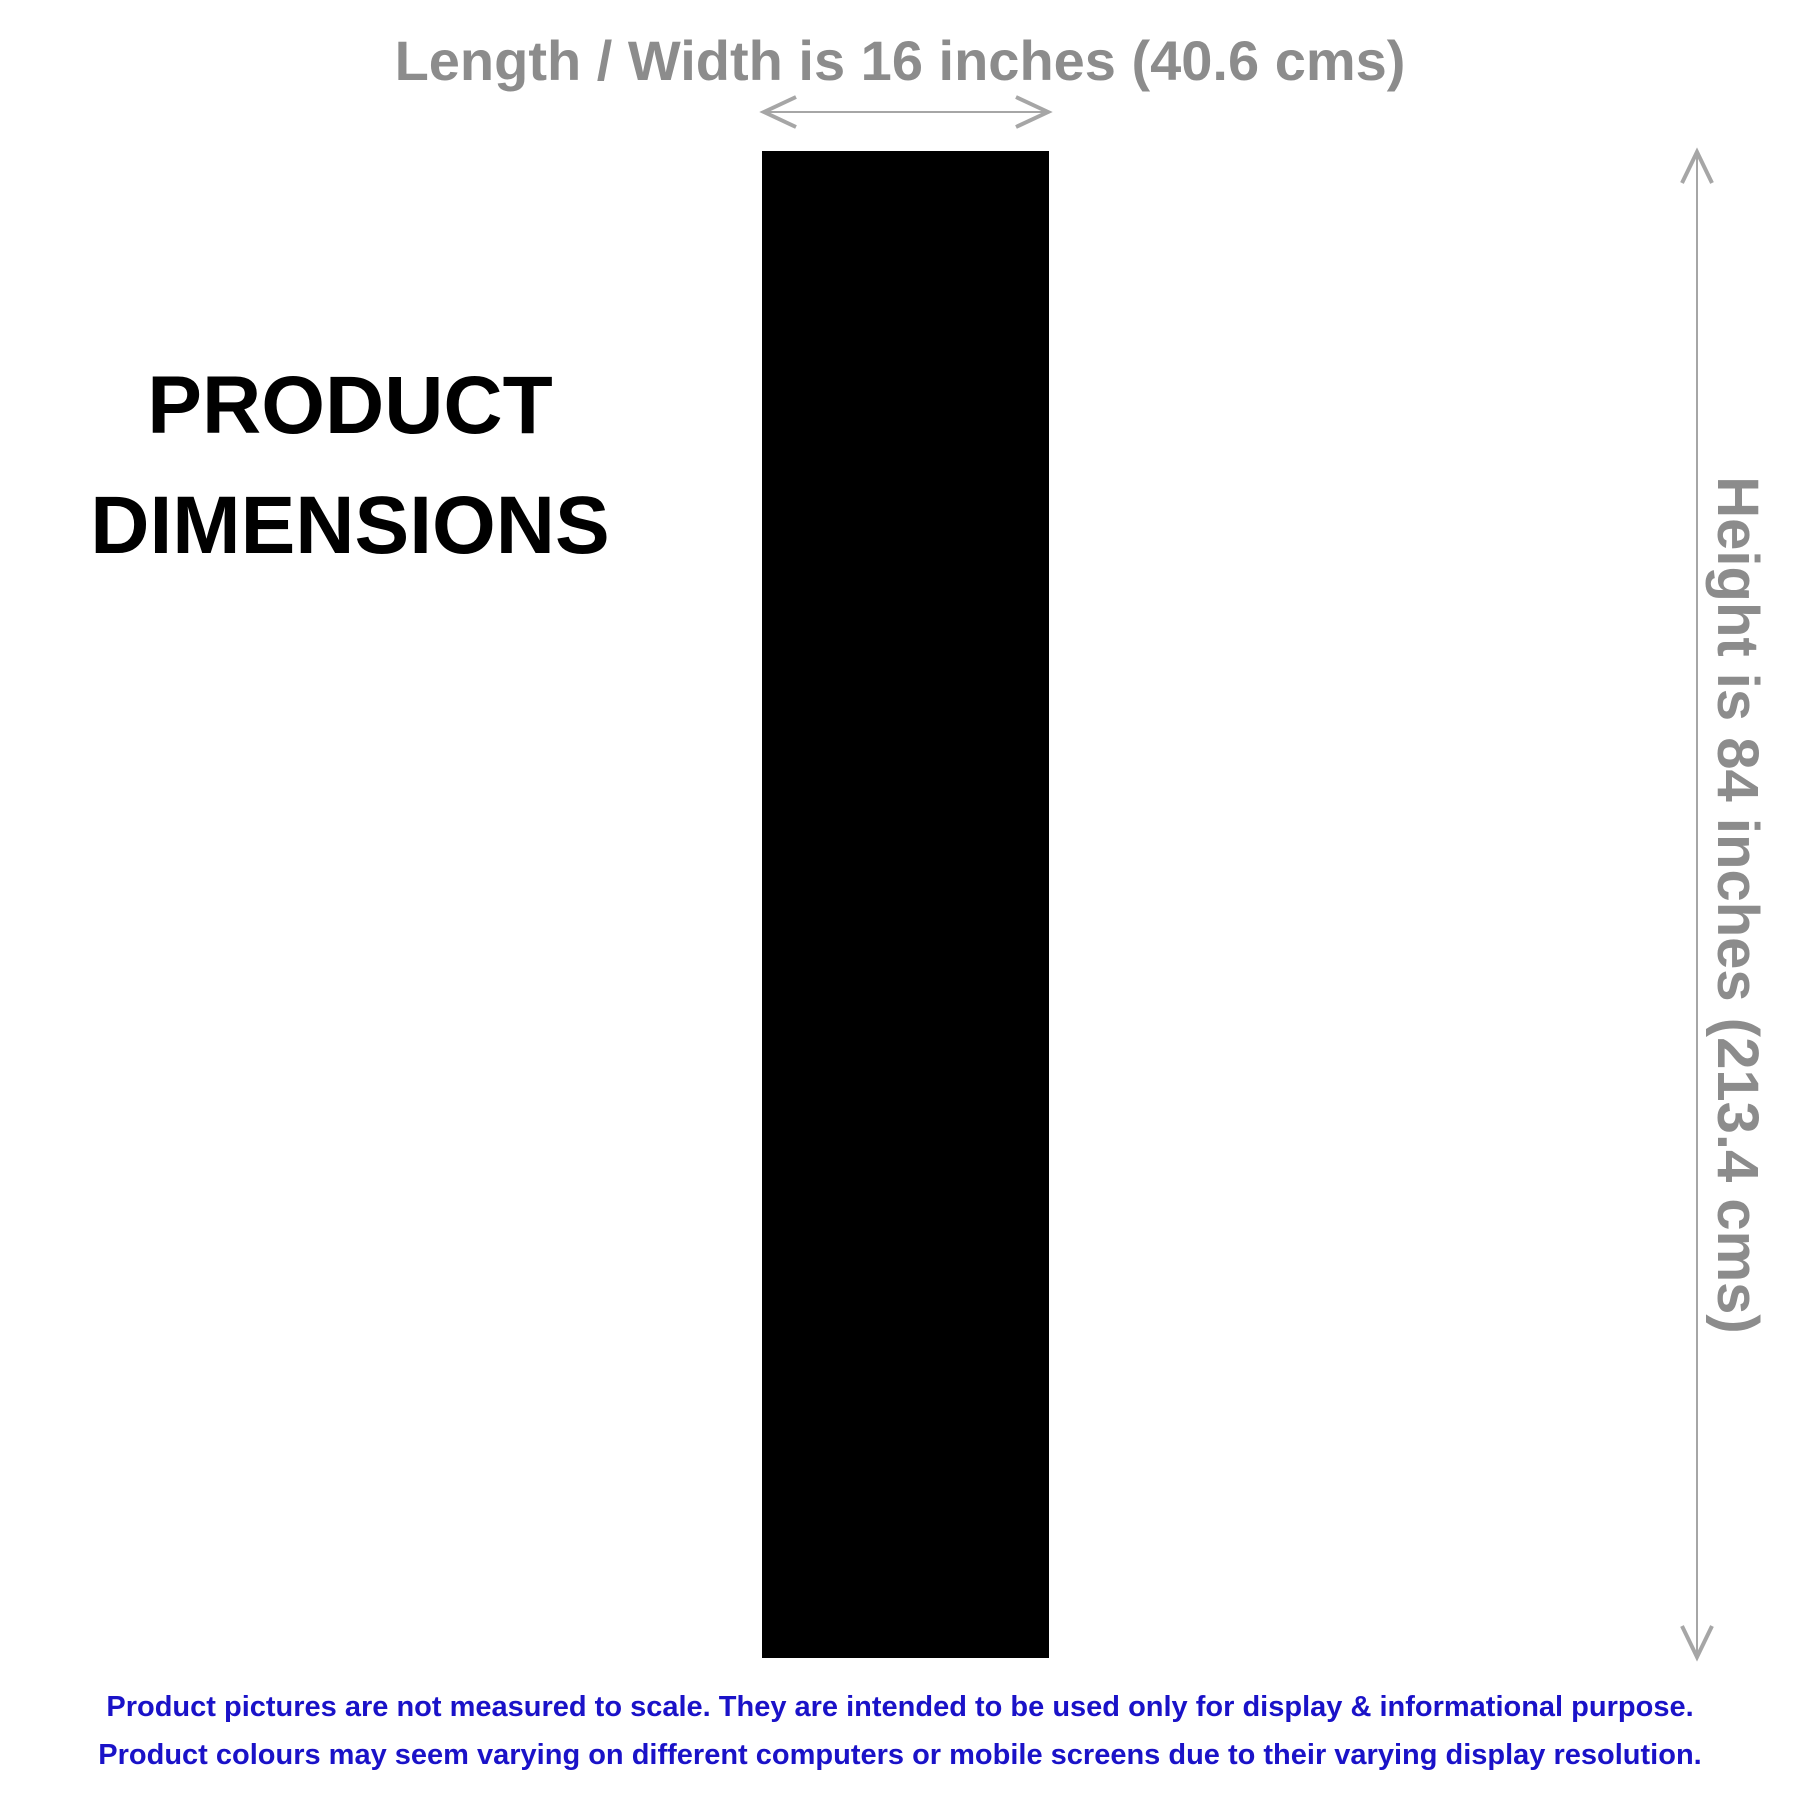  Describe the element at coordinates (906, 112) in the screenshot. I see `width-arrow-icon` at that location.